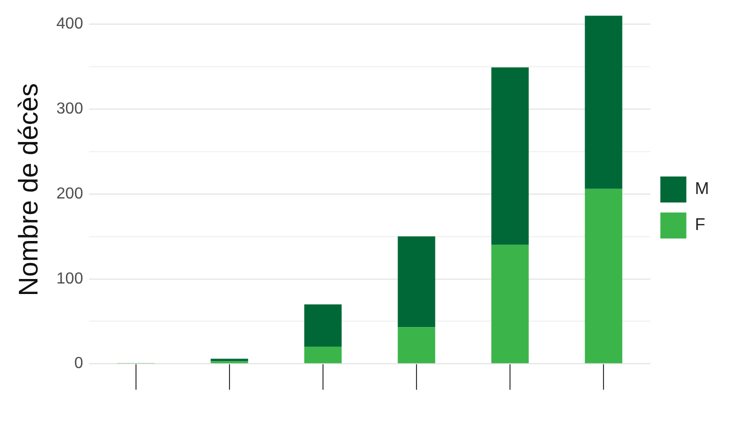 This screenshot has width=749, height=421. I want to click on y-tick-label: 100, so click(70, 279).